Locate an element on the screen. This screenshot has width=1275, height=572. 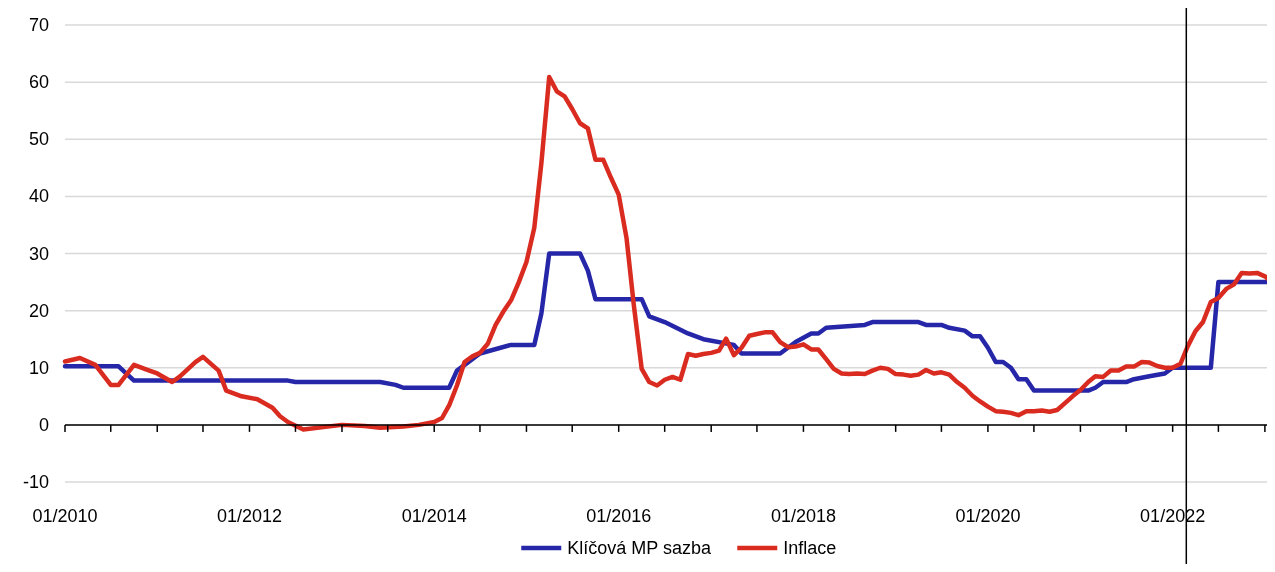
x-tick-label: 01/2016 is located at coordinates (619, 516).